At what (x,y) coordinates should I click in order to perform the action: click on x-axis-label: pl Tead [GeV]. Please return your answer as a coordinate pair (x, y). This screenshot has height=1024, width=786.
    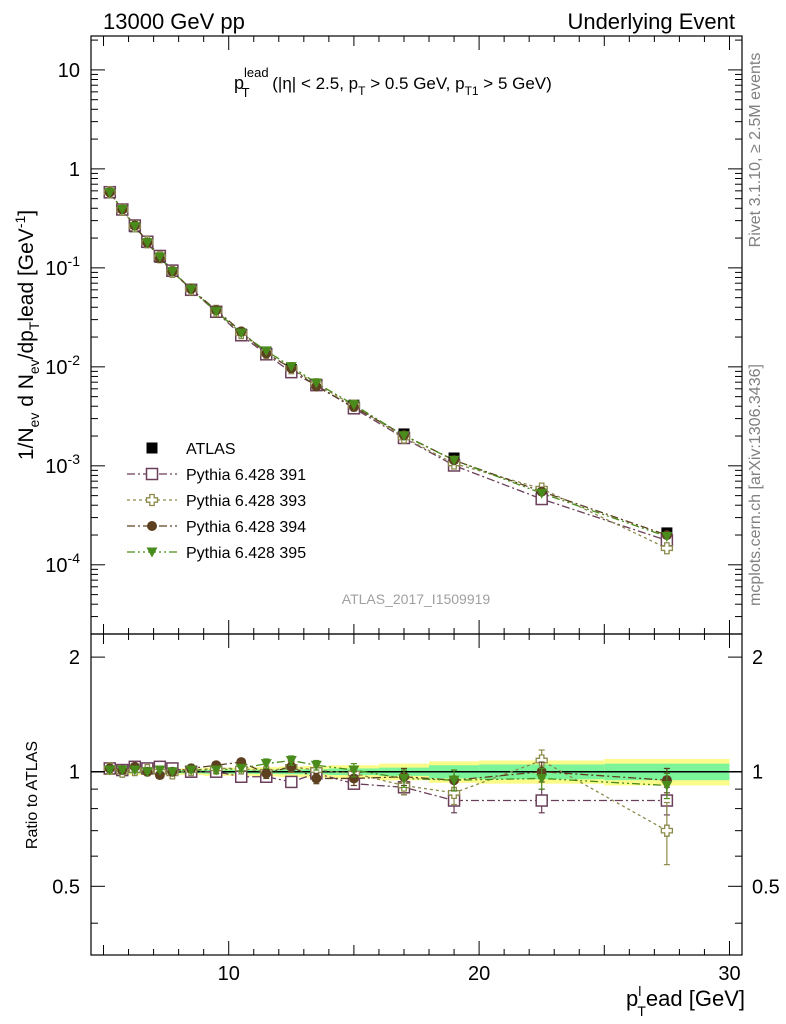
    Looking at the image, I should click on (685, 1001).